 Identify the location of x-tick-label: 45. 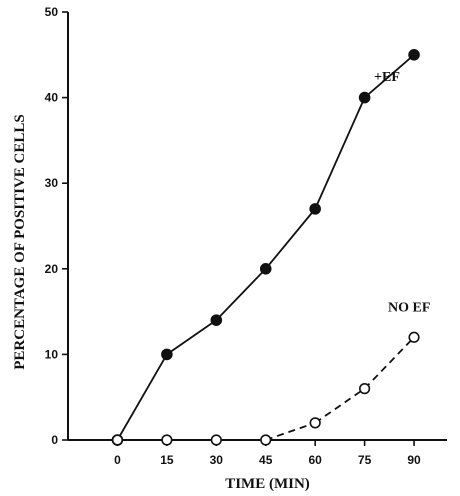
(266, 460).